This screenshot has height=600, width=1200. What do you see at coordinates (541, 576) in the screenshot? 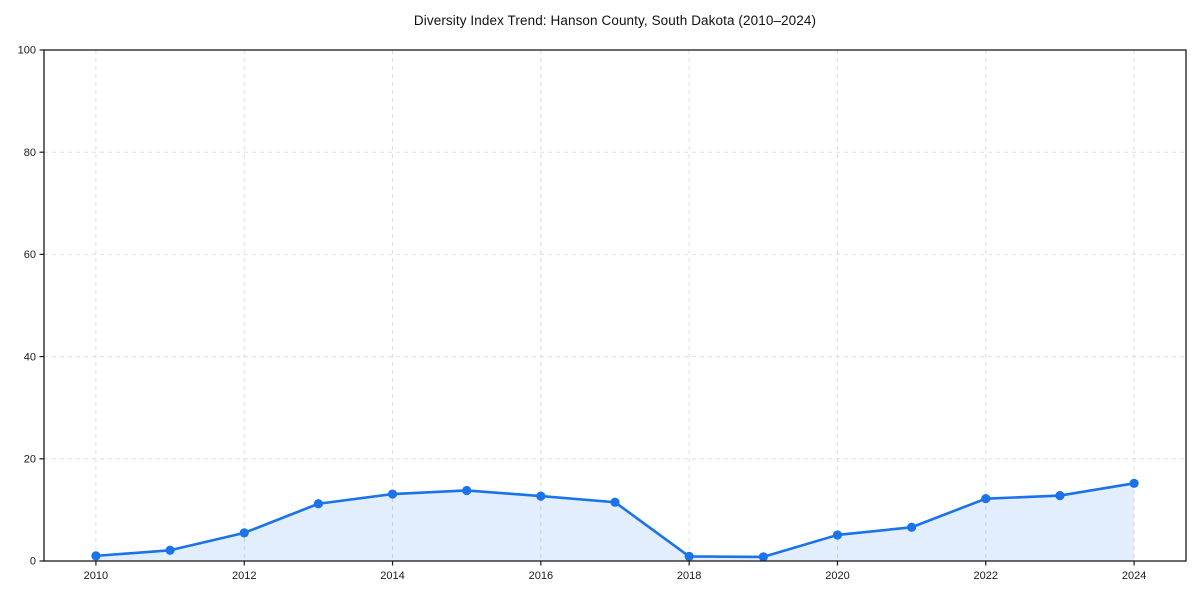
I see `x-tick-label: 2016` at bounding box center [541, 576].